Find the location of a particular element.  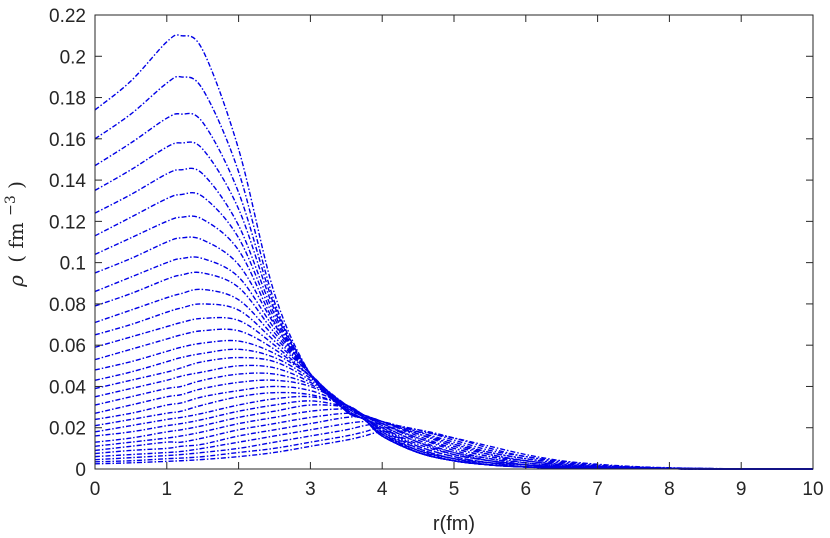

y-tick-label: 0.1 is located at coordinates (73, 264).